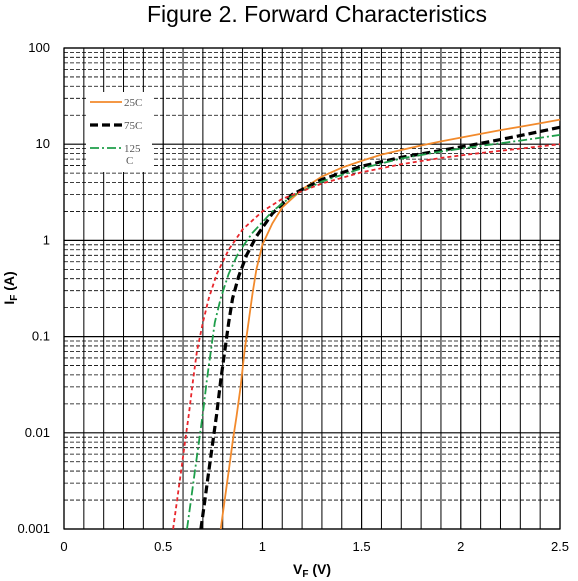  I want to click on chart-title: Figure 2. Forward Characteristics, so click(317, 14).